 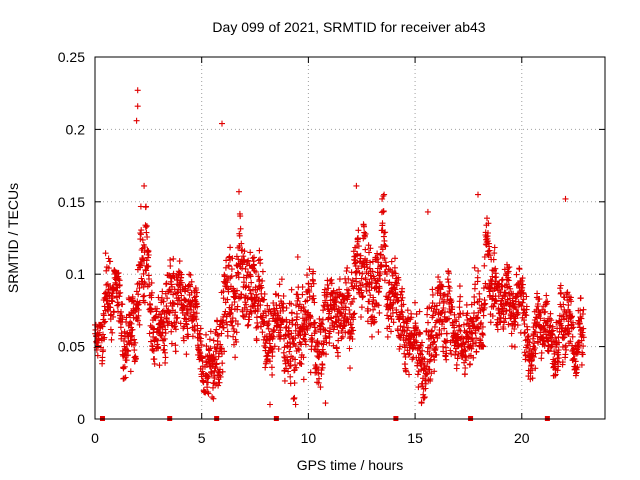 I want to click on x-axis-label: GPS time / hours, so click(x=350, y=465).